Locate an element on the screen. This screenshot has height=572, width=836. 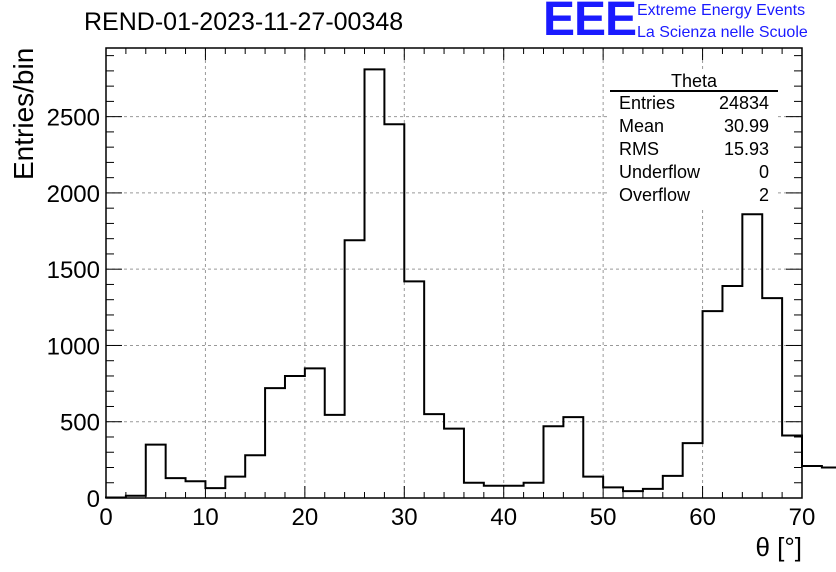
stats-row-underflow: Underflow 0 is located at coordinates (694, 172).